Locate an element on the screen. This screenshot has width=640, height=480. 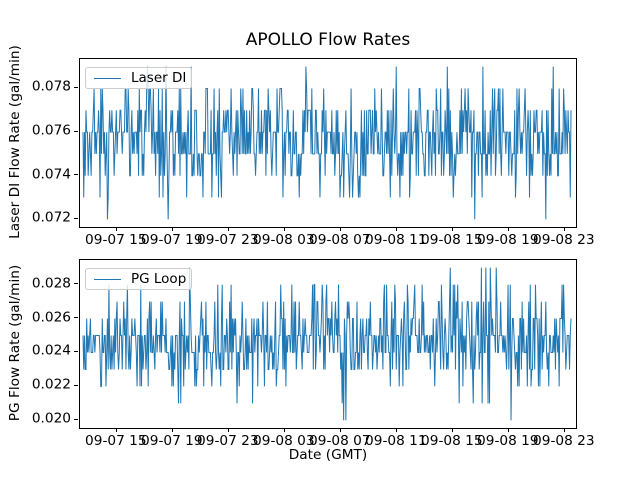
y-tick-label: 0.028 is located at coordinates (51, 283).